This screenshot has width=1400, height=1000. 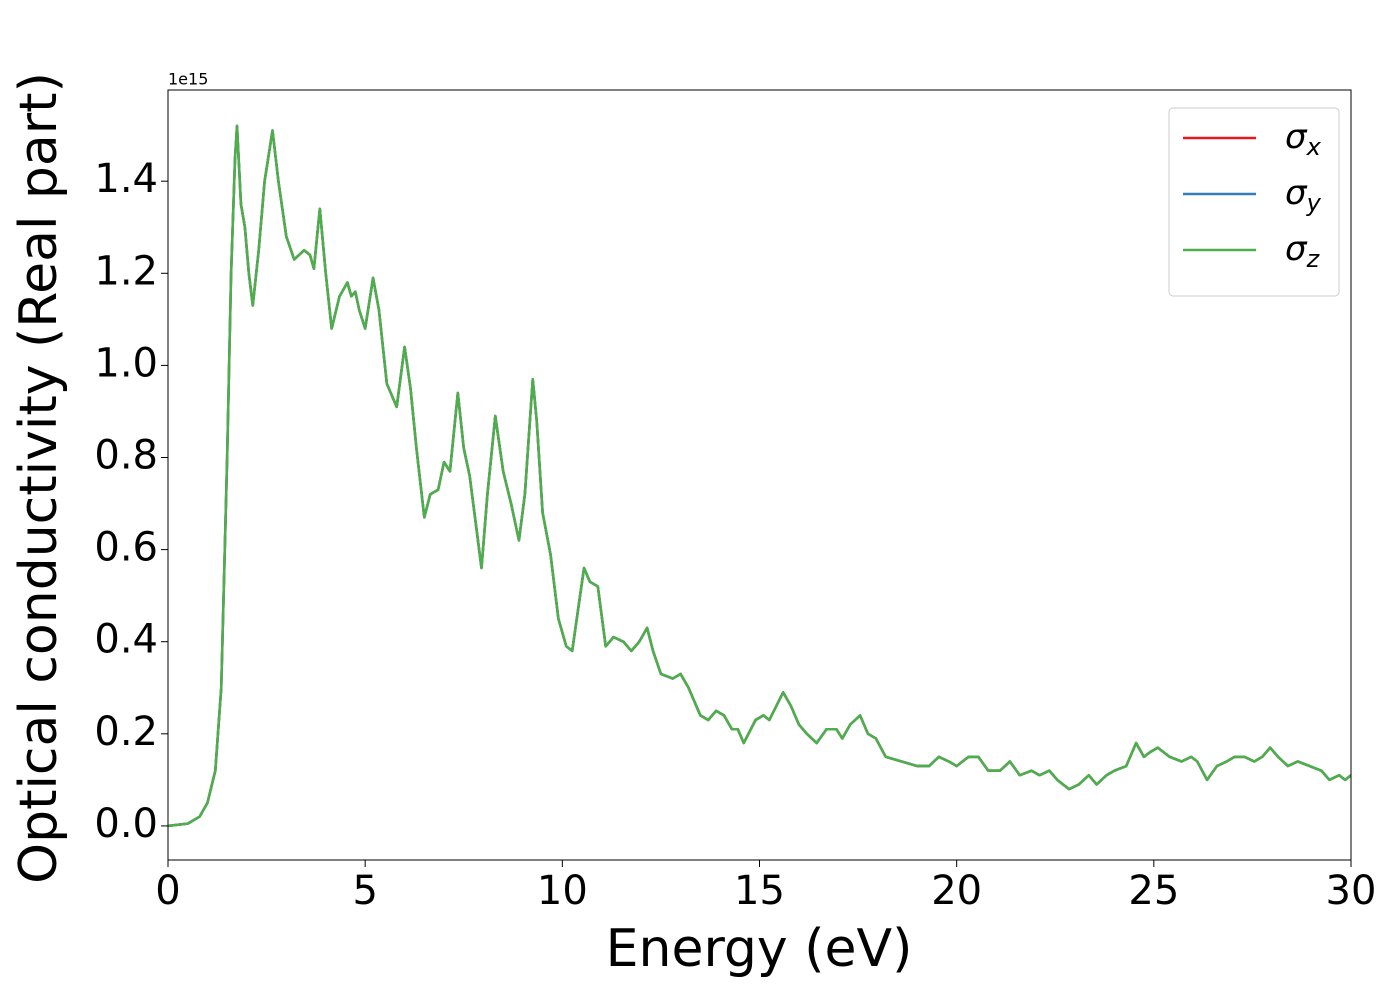 I want to click on y-tick-label: 1.0, so click(x=126, y=363).